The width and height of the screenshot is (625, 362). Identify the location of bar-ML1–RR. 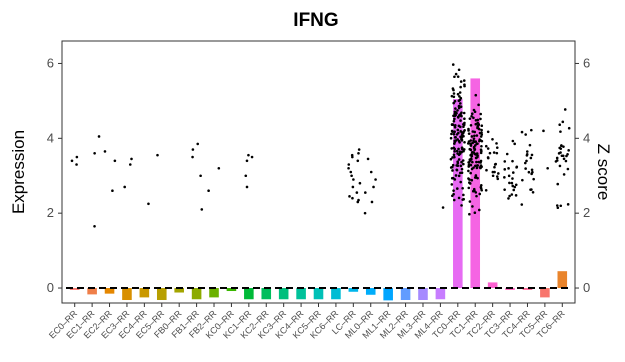
(388, 294).